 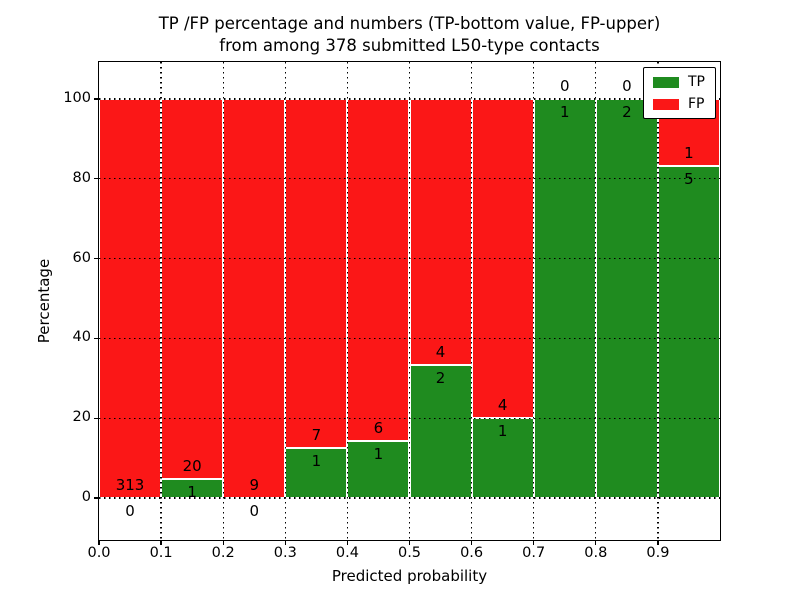 What do you see at coordinates (596, 553) in the screenshot?
I see `x-tick-label: 0.8` at bounding box center [596, 553].